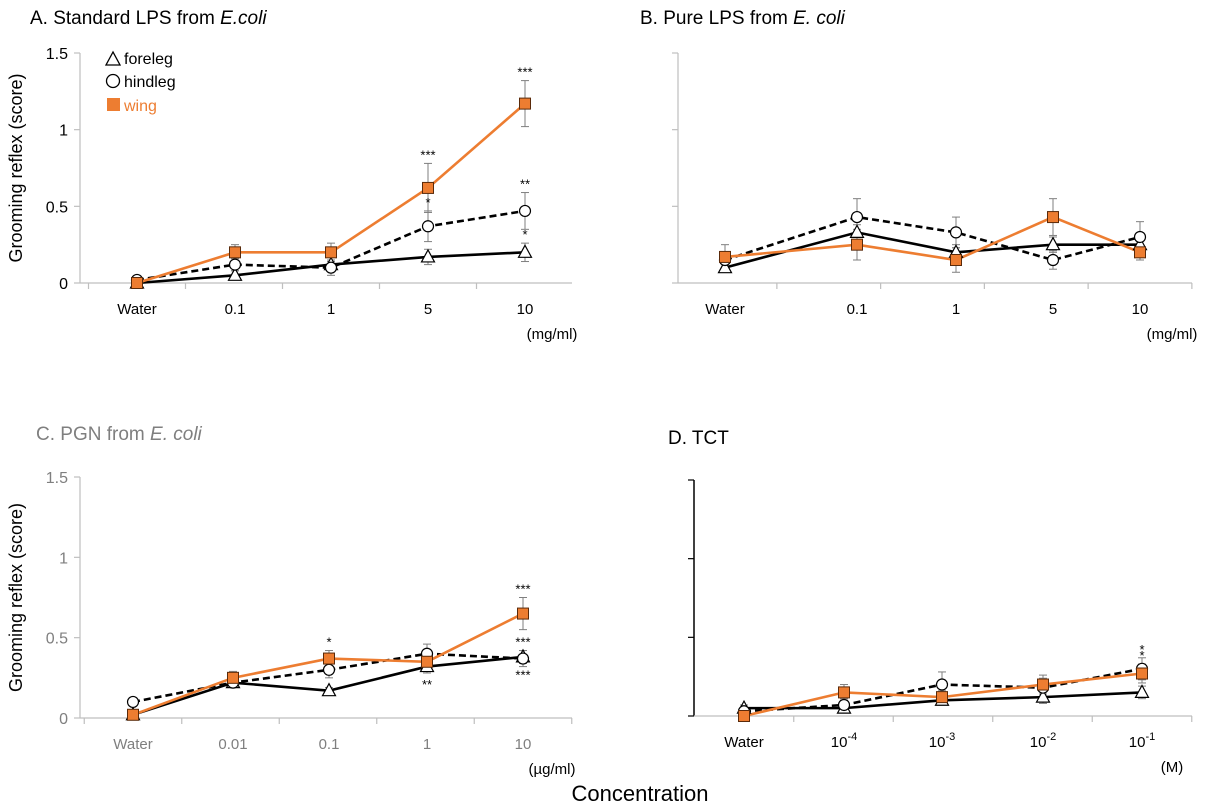 The image size is (1212, 807). Describe the element at coordinates (950, 737) in the screenshot. I see `x-tick-label-sup: -3` at that location.